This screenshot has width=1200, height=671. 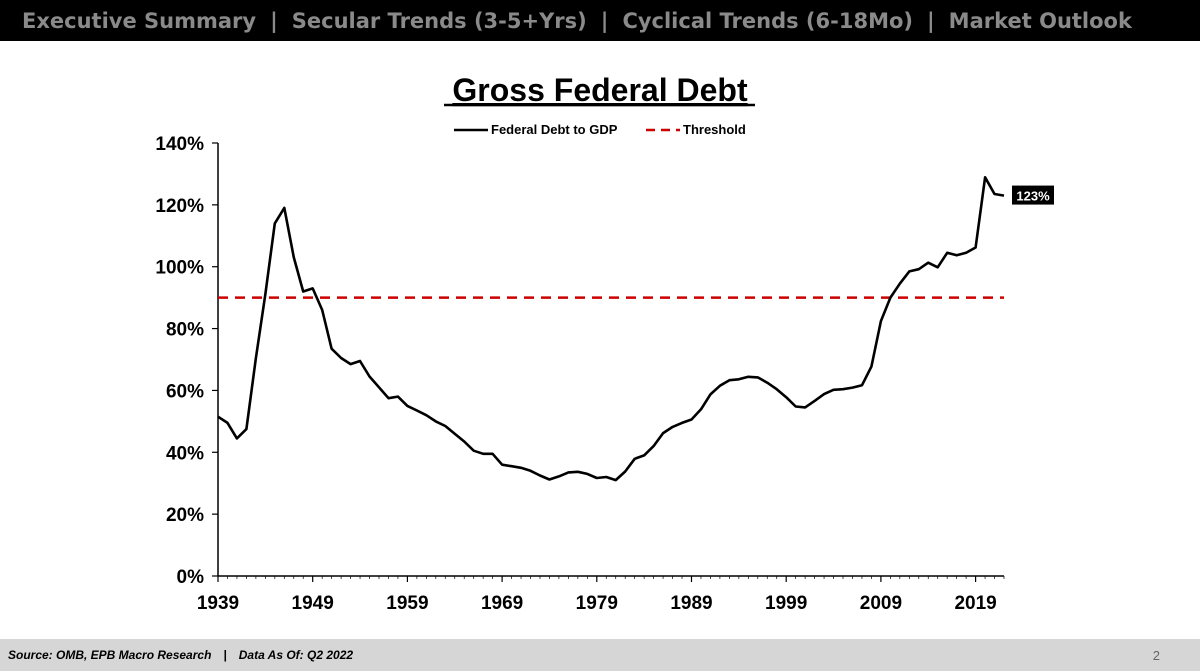 What do you see at coordinates (185, 330) in the screenshot?
I see `y-tick-label: 80%` at bounding box center [185, 330].